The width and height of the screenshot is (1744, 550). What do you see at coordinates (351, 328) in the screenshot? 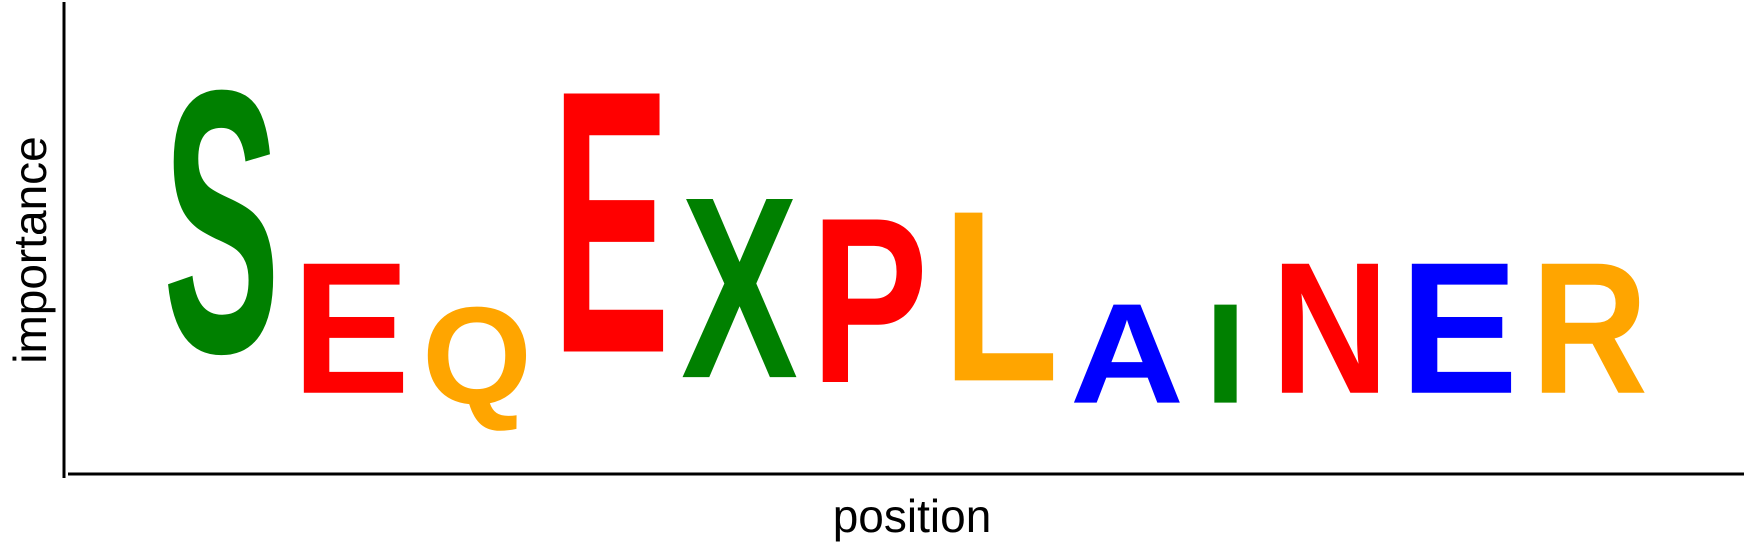
I see `logo-letter-e-2: E` at bounding box center [351, 328].